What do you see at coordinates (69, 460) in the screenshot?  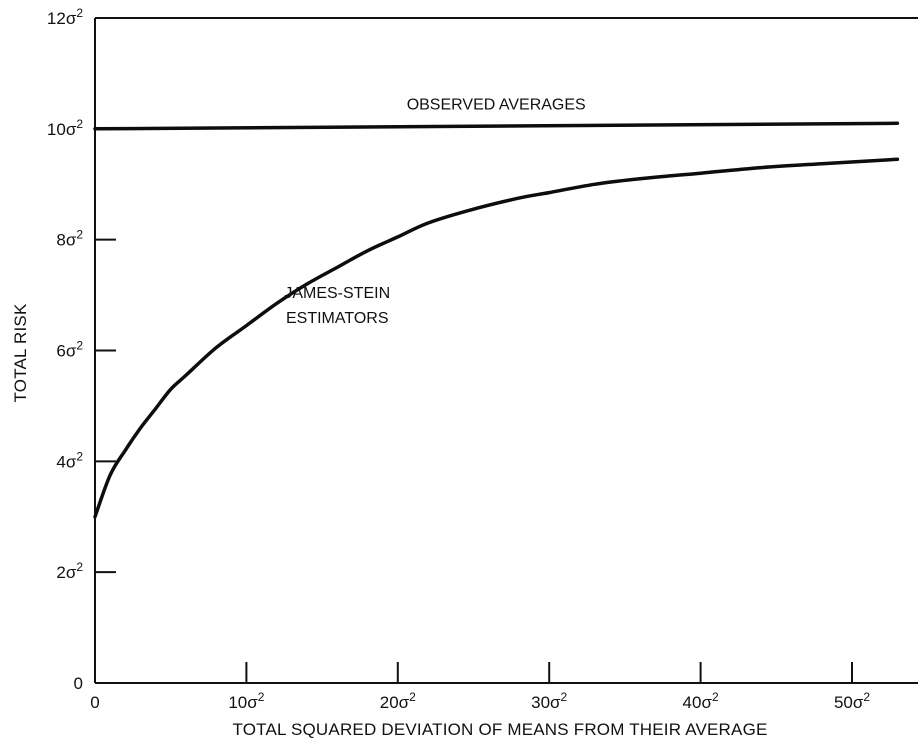 I see `y-tick-label: 4σ2` at bounding box center [69, 460].